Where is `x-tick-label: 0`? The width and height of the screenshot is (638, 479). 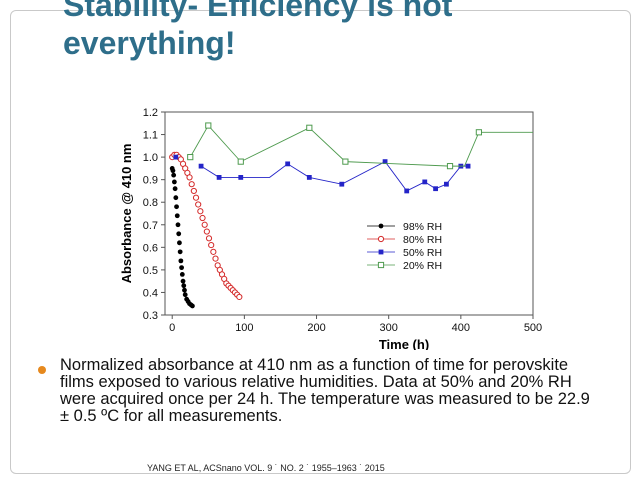 x-tick-label: 0 is located at coordinates (172, 328).